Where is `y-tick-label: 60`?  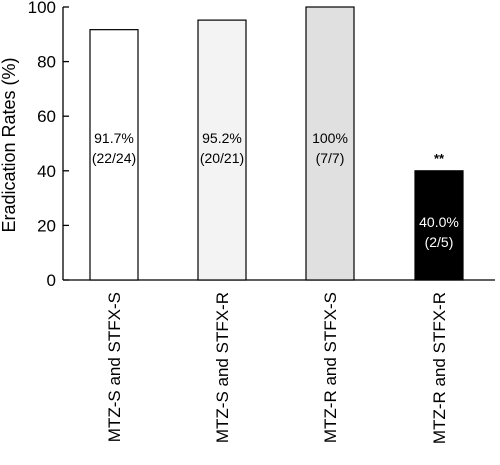
y-tick-label: 60 is located at coordinates (46, 116).